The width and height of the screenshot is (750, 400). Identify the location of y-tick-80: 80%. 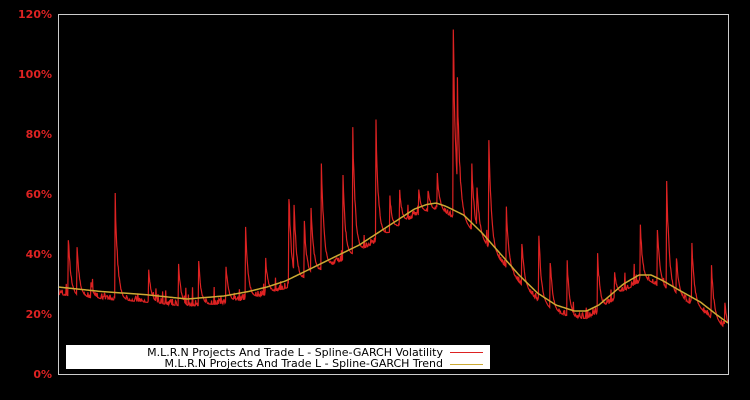
(39, 134).